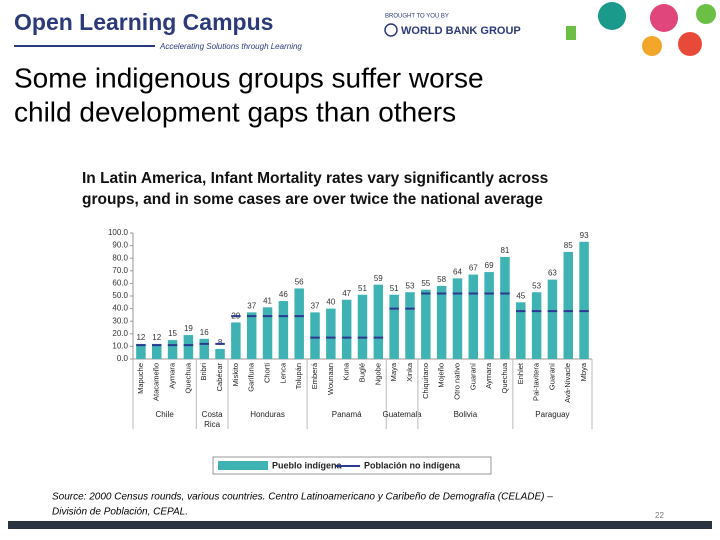 This screenshot has width=720, height=540. What do you see at coordinates (219, 377) in the screenshot?
I see `x-tick-label: Cabécar` at bounding box center [219, 377].